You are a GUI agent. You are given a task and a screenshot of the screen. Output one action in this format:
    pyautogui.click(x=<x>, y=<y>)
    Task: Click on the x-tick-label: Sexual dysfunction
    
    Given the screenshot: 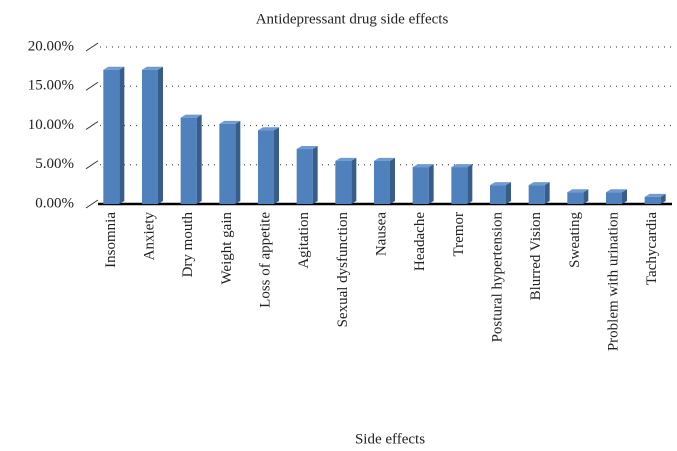 What is the action you would take?
    pyautogui.click(x=343, y=270)
    